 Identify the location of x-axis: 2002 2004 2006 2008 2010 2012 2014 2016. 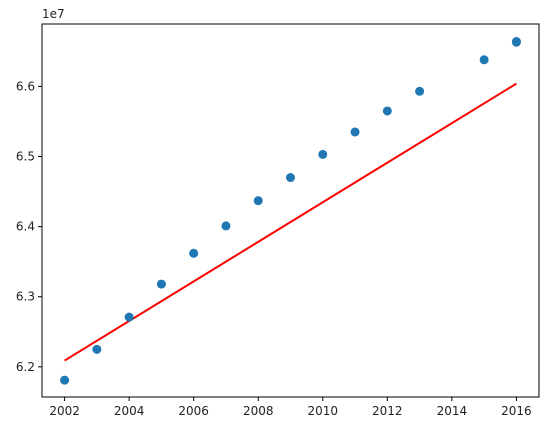
(290, 407).